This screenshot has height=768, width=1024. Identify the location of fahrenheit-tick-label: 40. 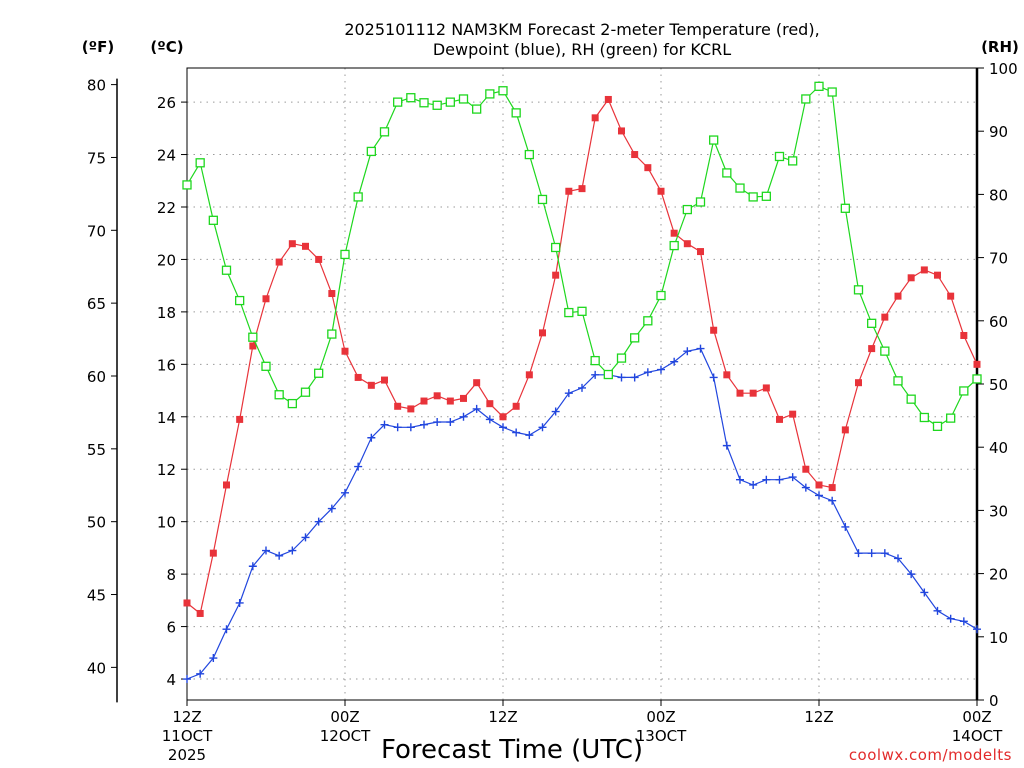
(96, 668).